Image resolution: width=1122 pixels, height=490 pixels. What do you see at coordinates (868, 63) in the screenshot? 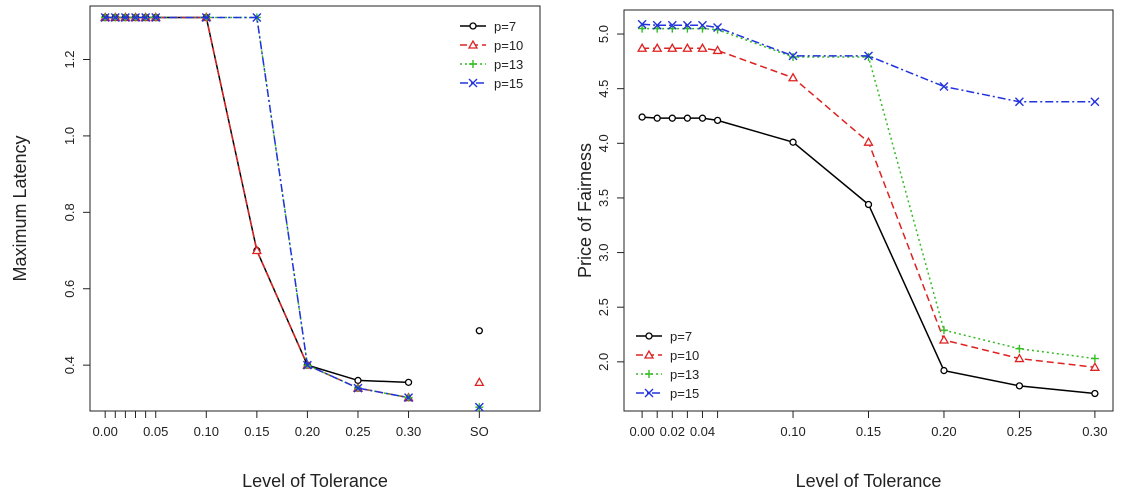
I see `series-p=15` at bounding box center [868, 63].